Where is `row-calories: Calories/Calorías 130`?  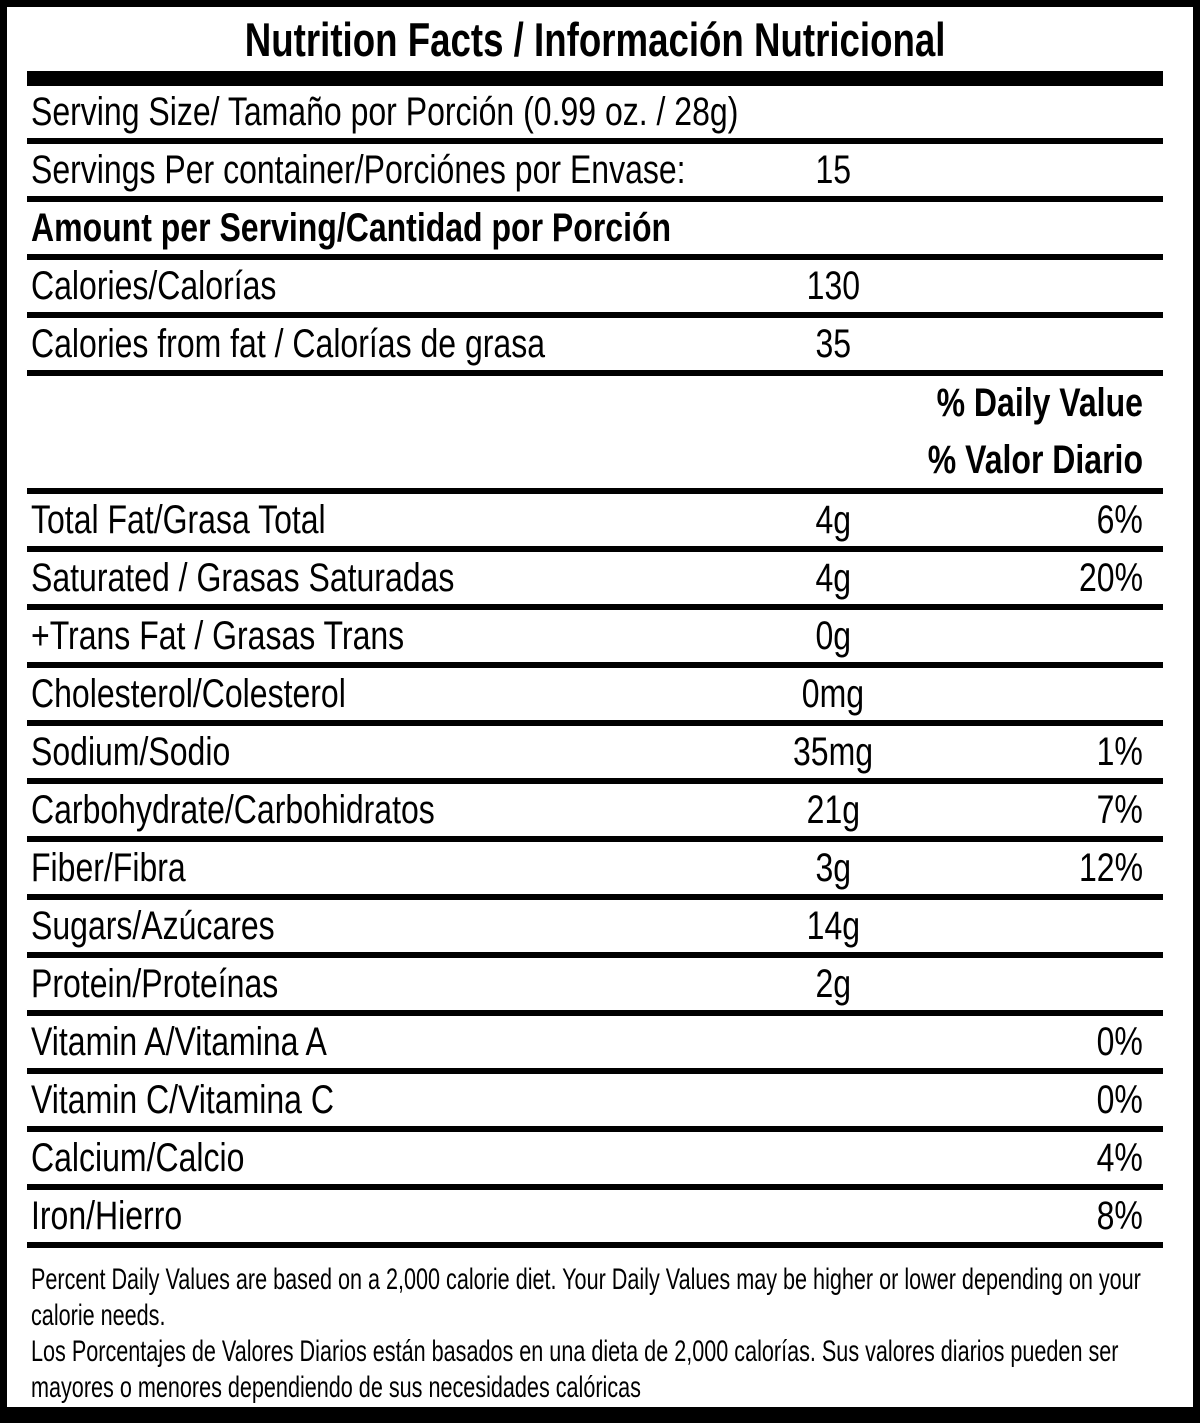
row-calories: Calories/Calorías 130 is located at coordinates (595, 289).